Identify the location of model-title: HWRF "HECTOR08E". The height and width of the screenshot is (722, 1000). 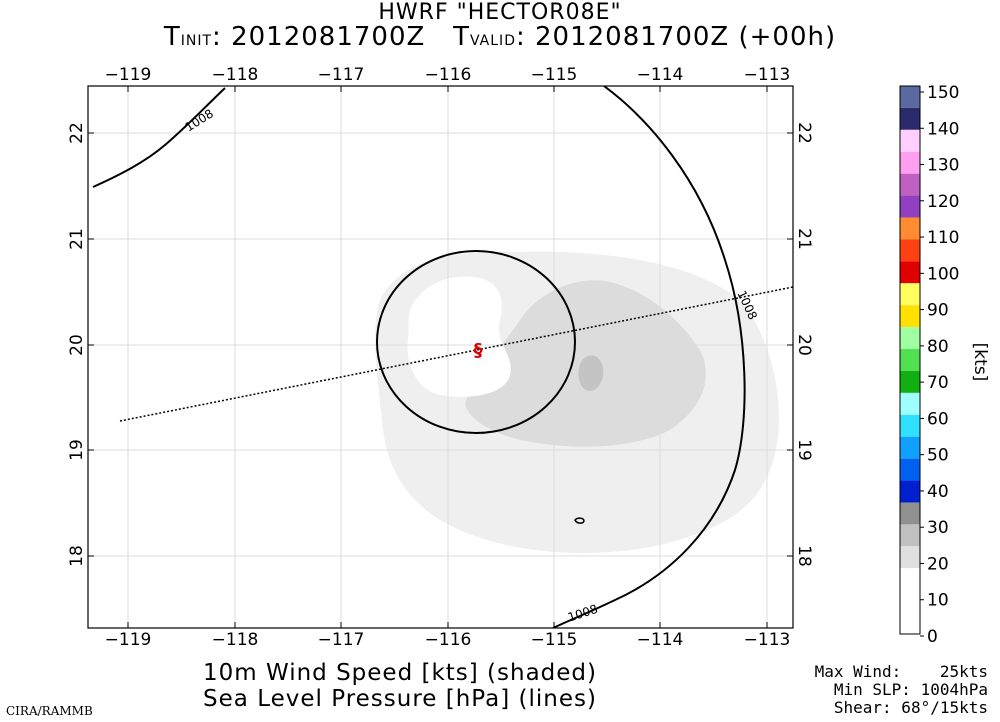
(500, 12).